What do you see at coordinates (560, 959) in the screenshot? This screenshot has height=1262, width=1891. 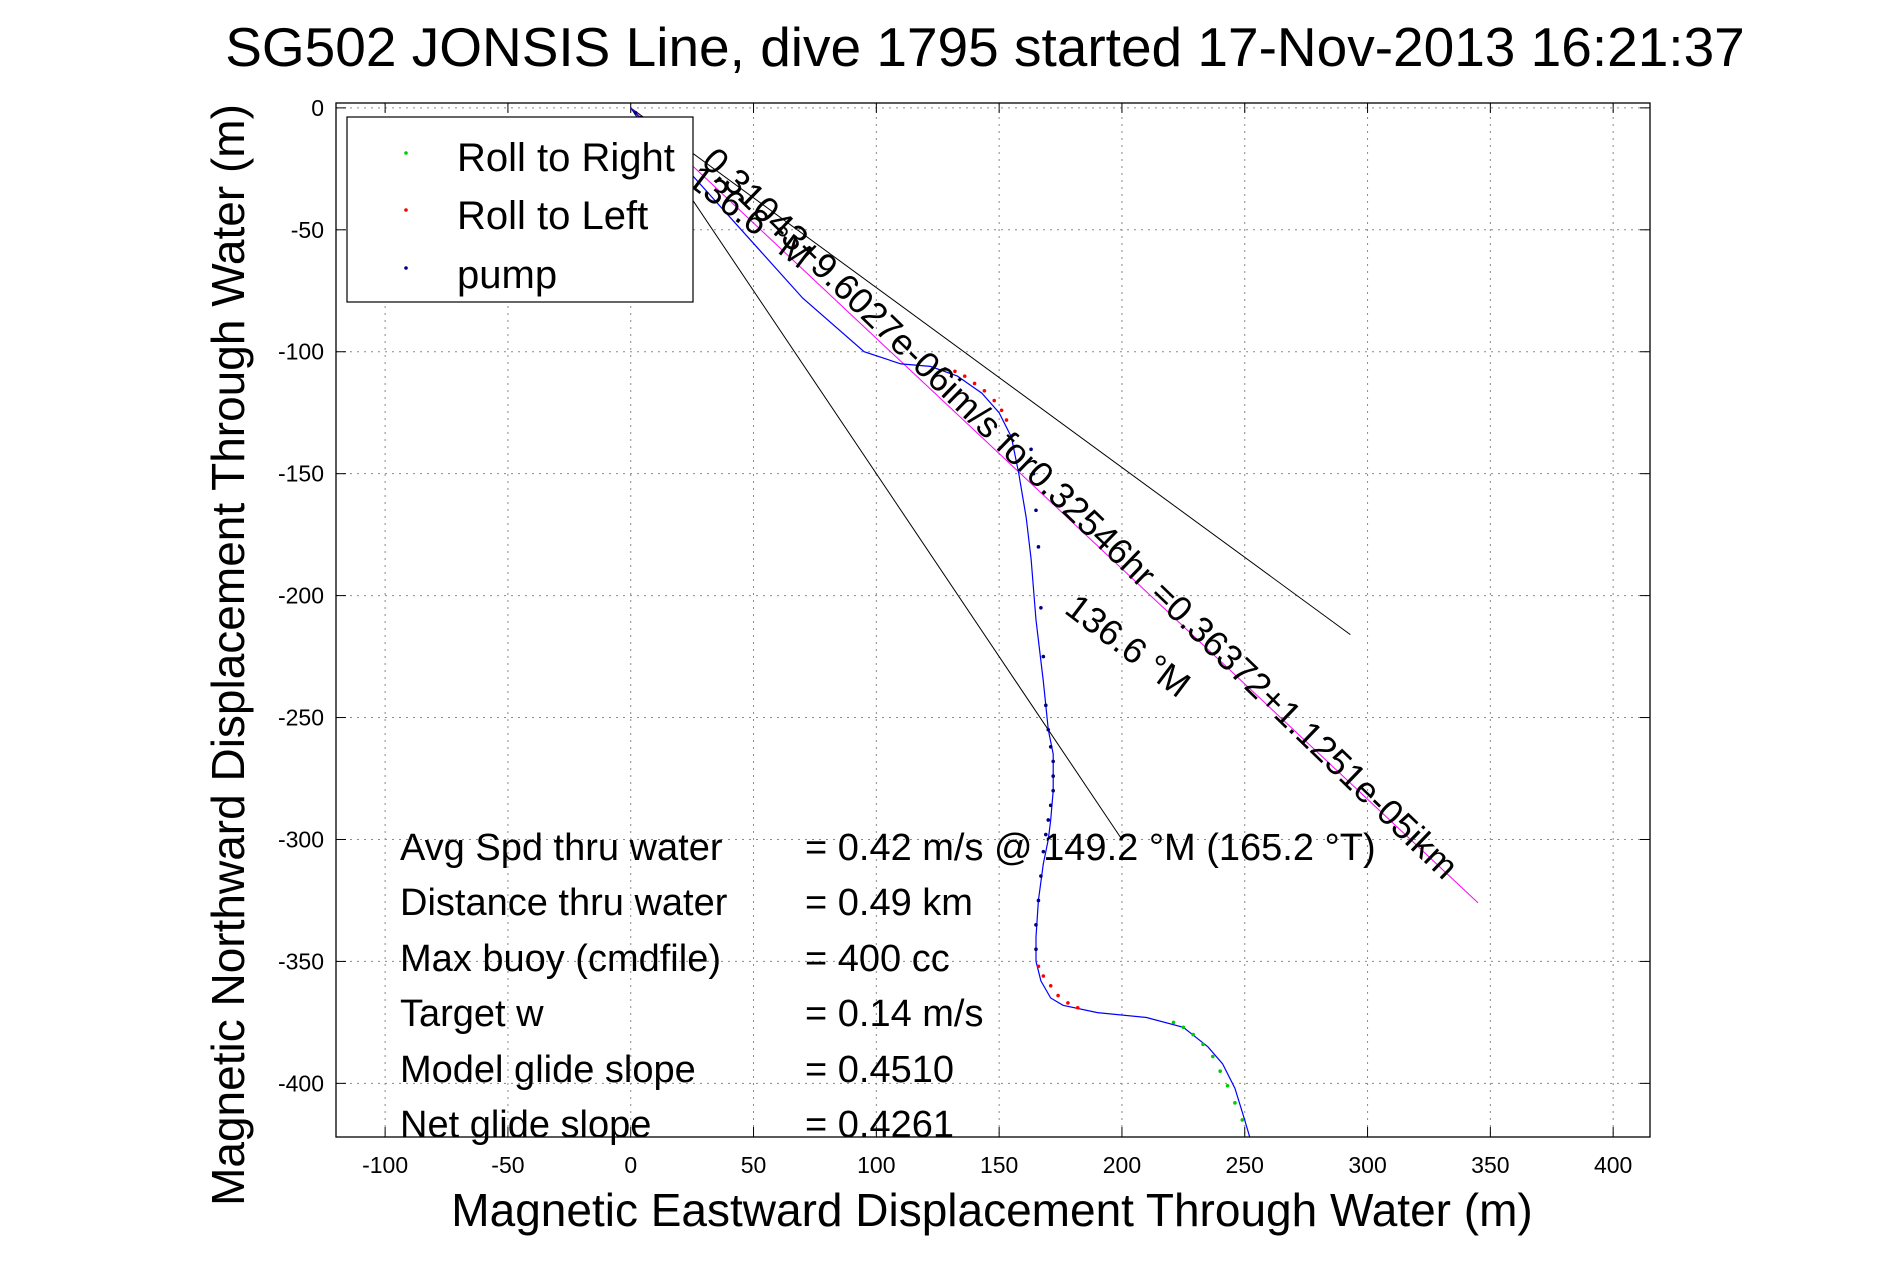 I see `stat-label-max-buoy: Max buoy (cmdfile)` at bounding box center [560, 959].